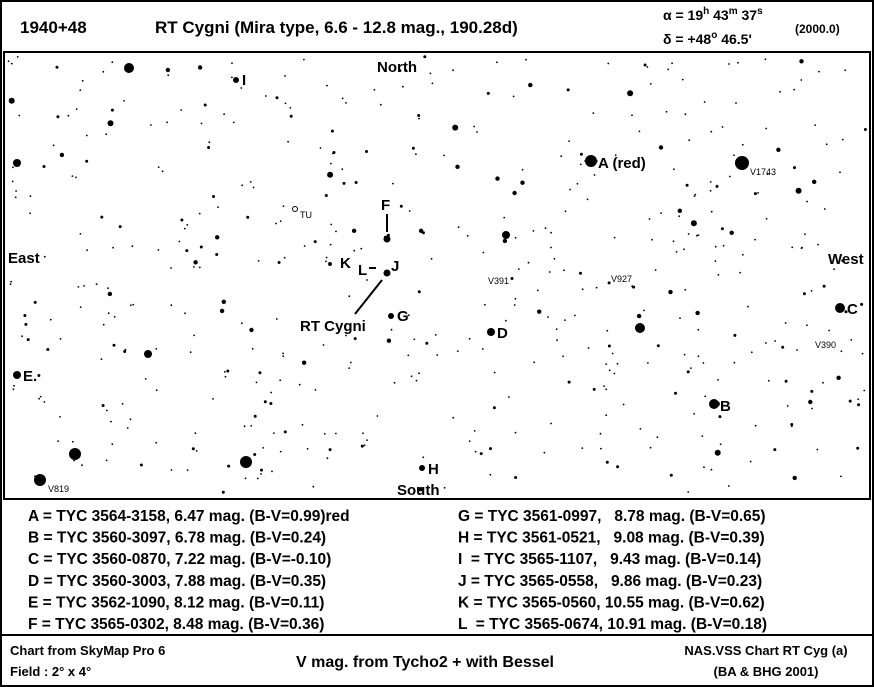 The image size is (874, 687). I want to click on legend-entry: H = TYC 3561-0521, 9.08 mag. (B-V=0.39), so click(611, 538).